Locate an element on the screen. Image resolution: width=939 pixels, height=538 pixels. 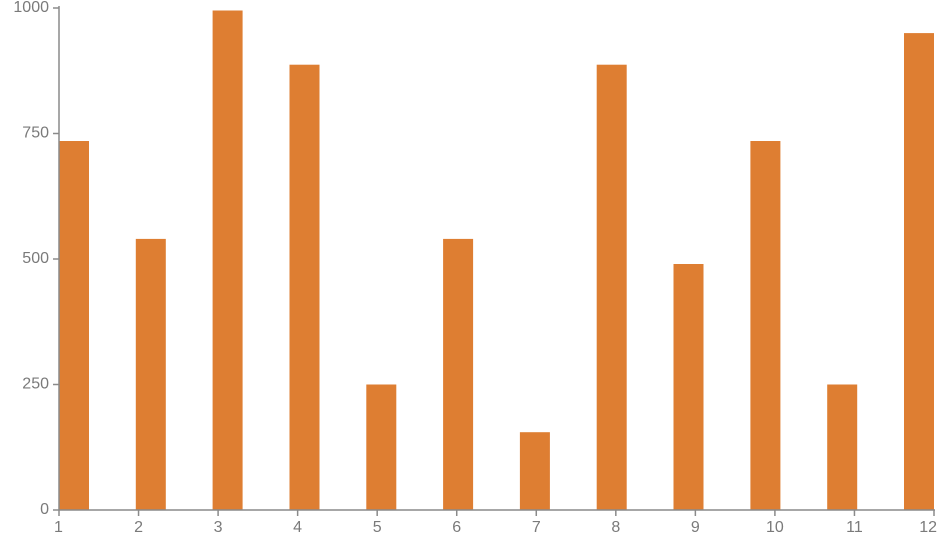
y-axis: 0 250 500 750 1000 is located at coordinates (36, 259).